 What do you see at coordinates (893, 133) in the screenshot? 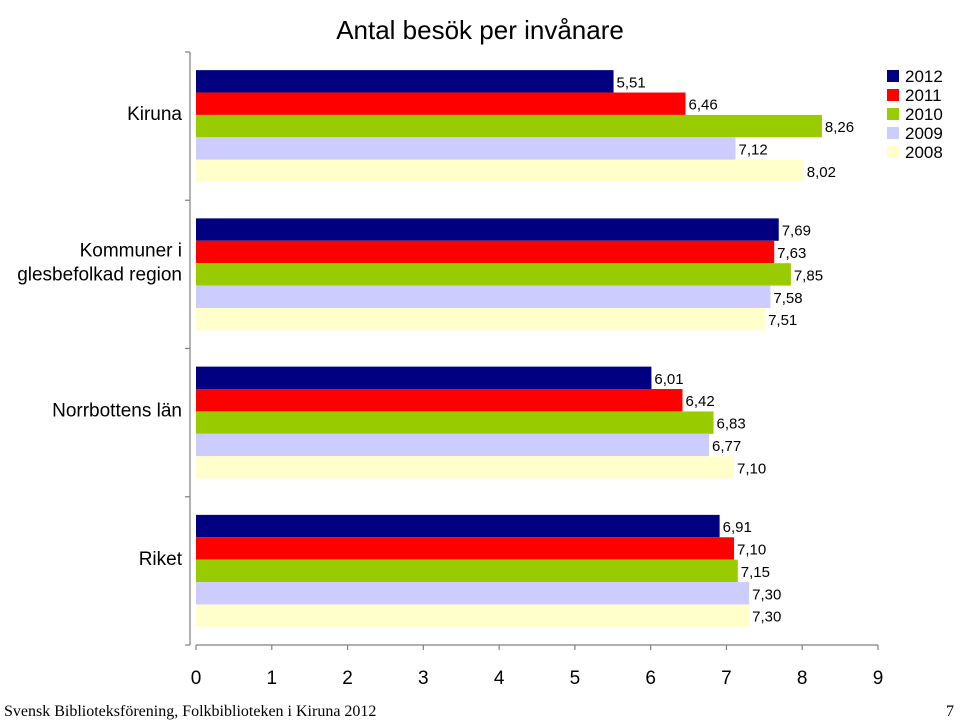
I see `legend-swatch-2009` at bounding box center [893, 133].